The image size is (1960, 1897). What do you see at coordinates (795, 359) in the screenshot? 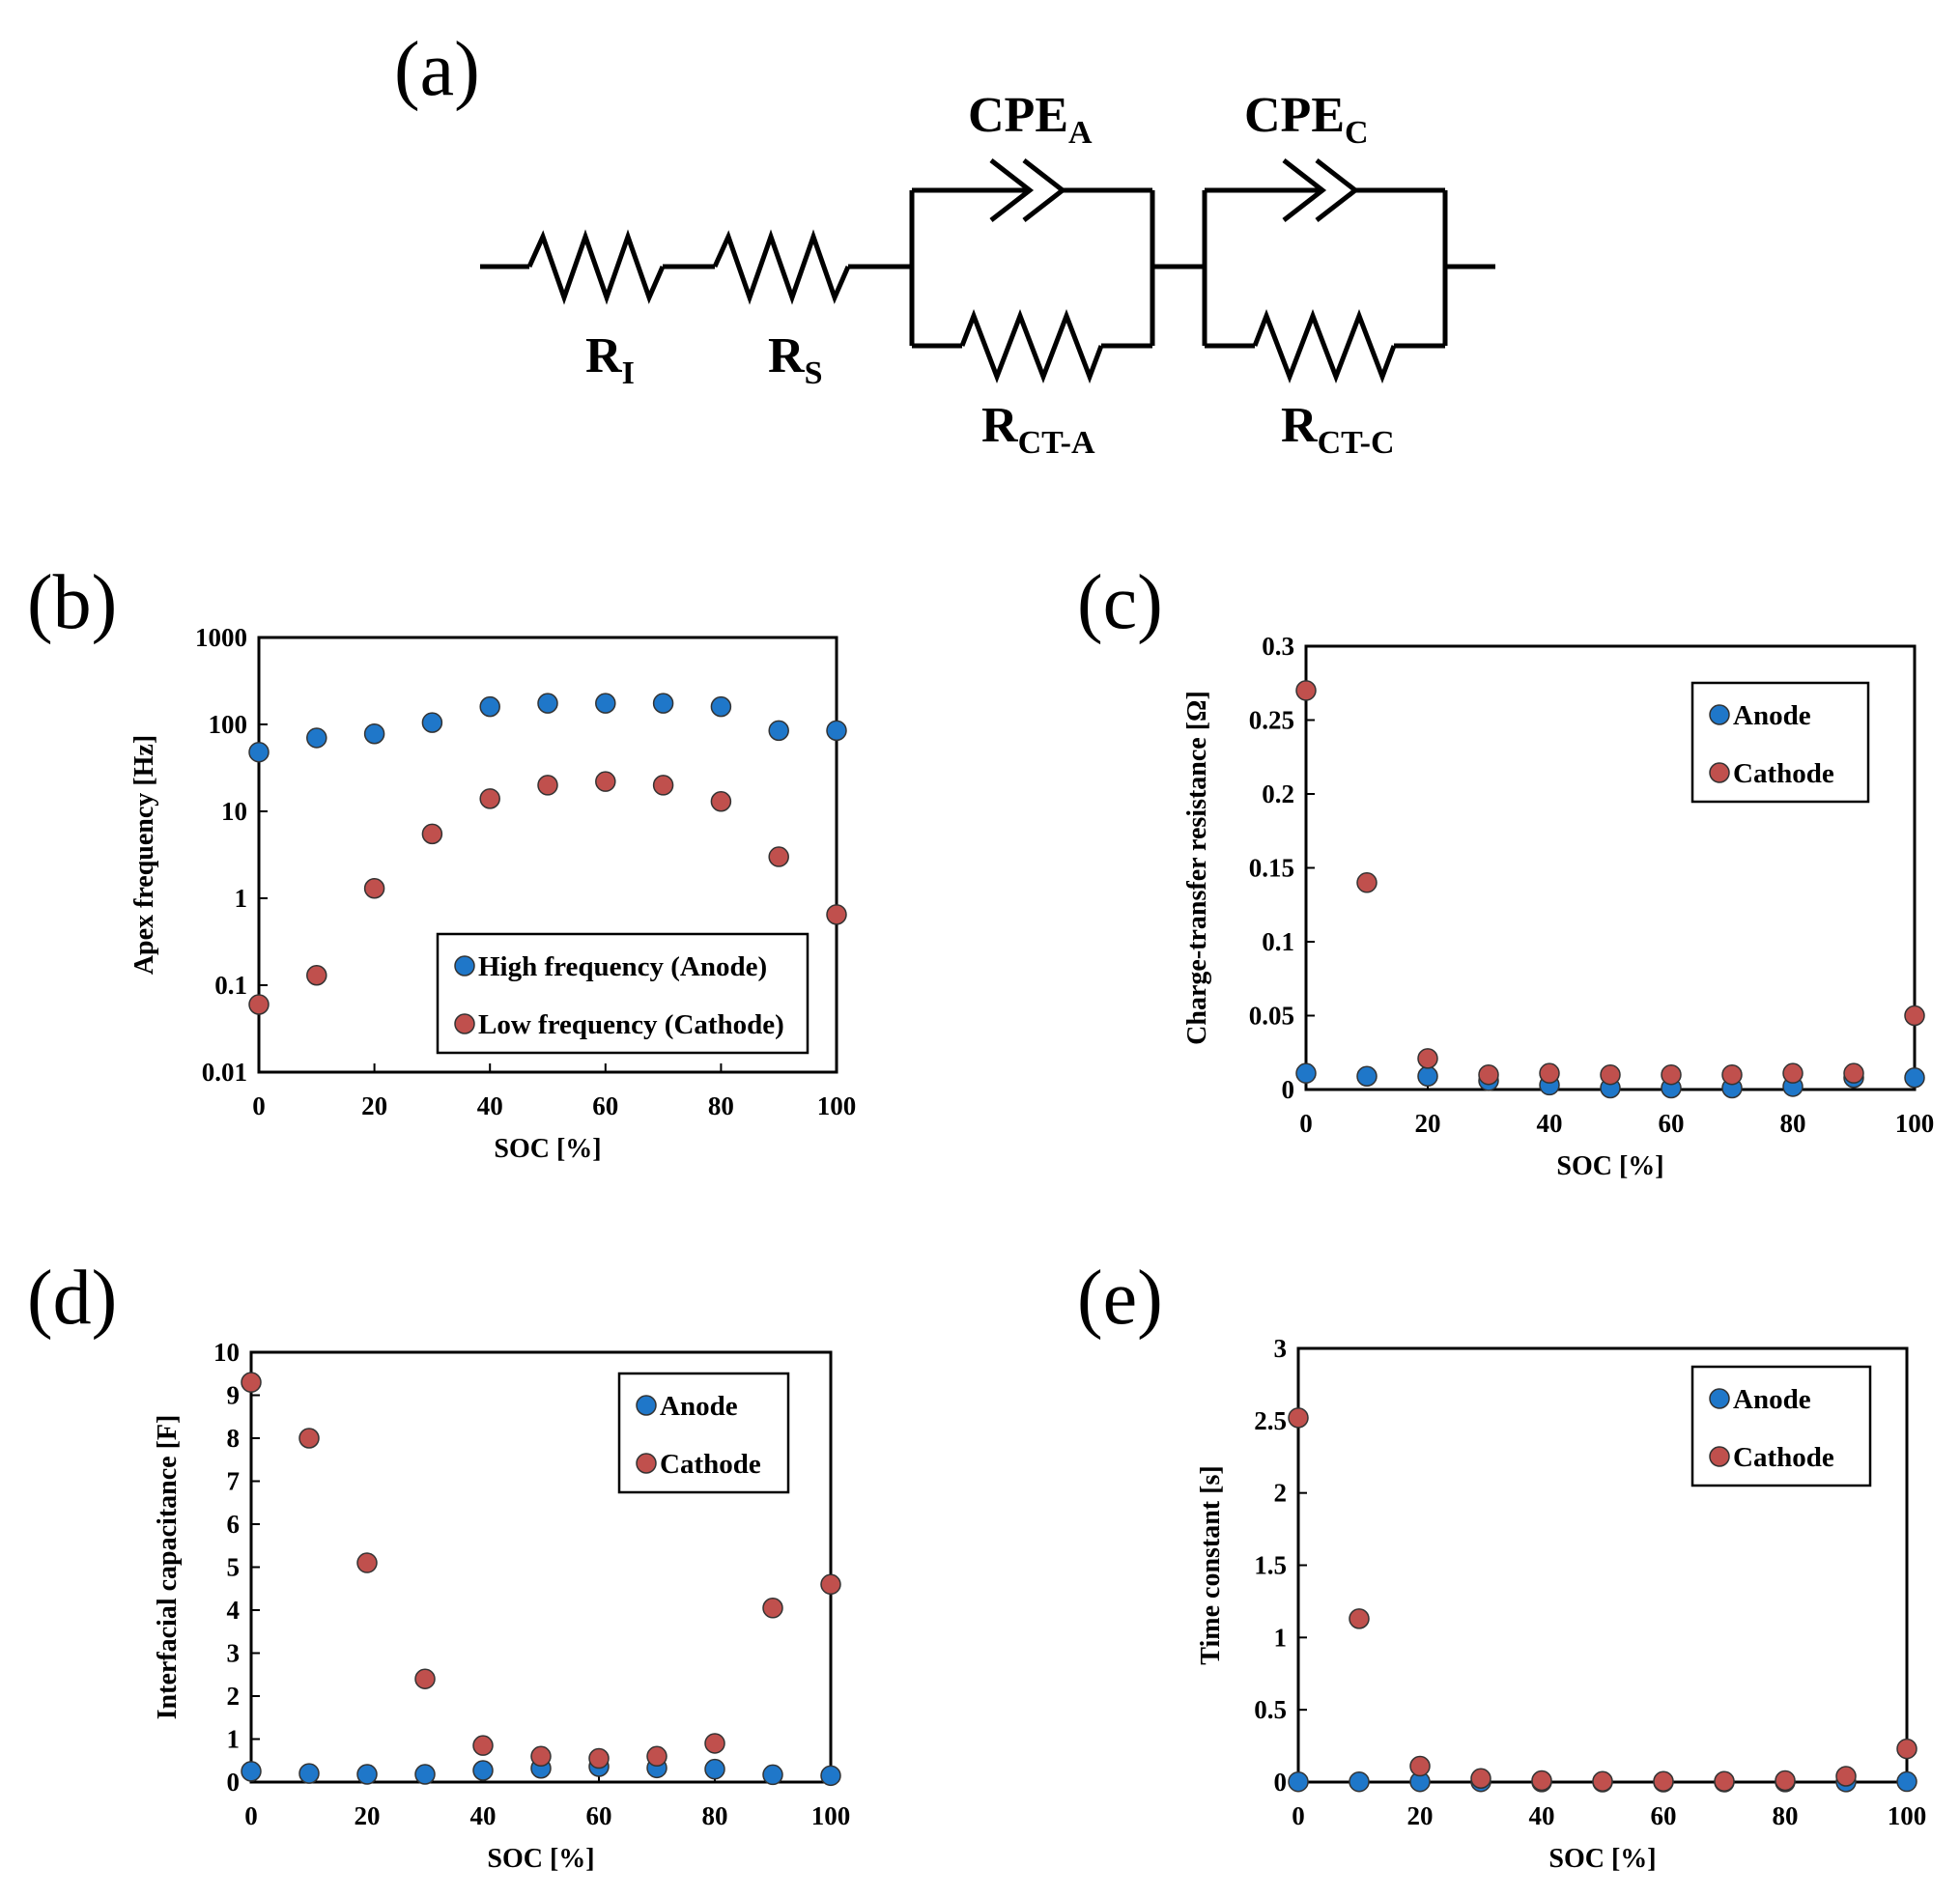
I see `label-rs: RS` at bounding box center [795, 359].